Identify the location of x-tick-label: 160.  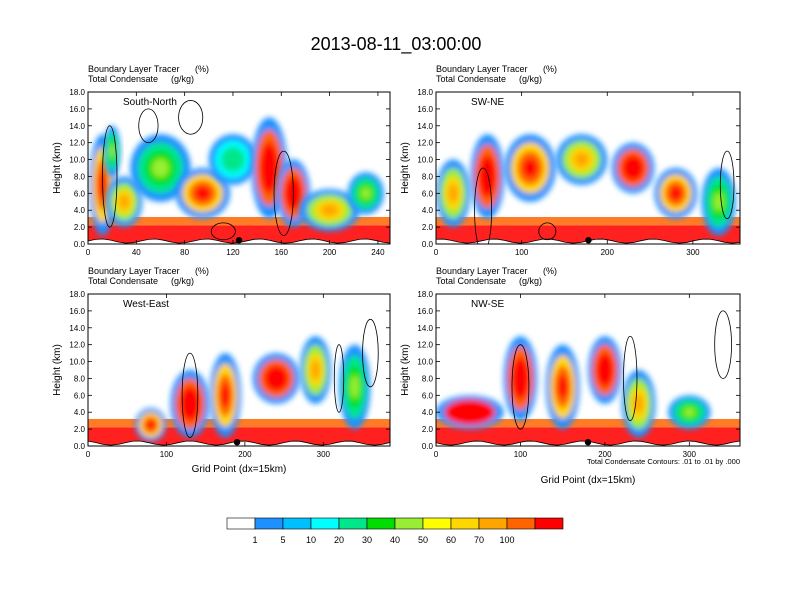
(282, 252).